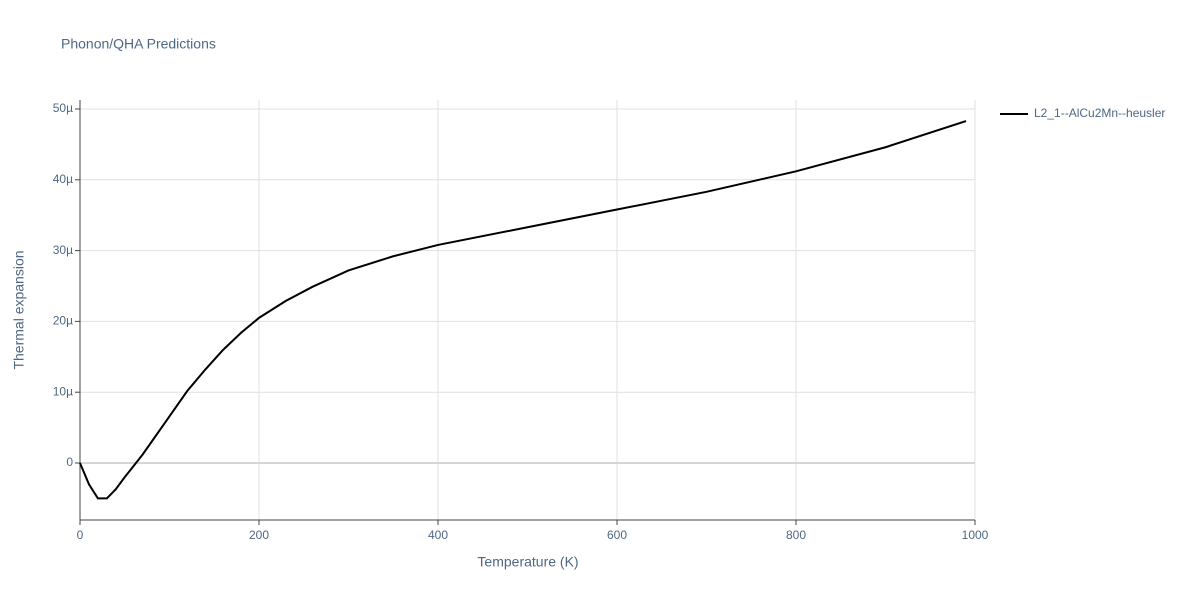 The width and height of the screenshot is (1200, 600). What do you see at coordinates (19, 309) in the screenshot?
I see `y-axis-label: Thermal expansion` at bounding box center [19, 309].